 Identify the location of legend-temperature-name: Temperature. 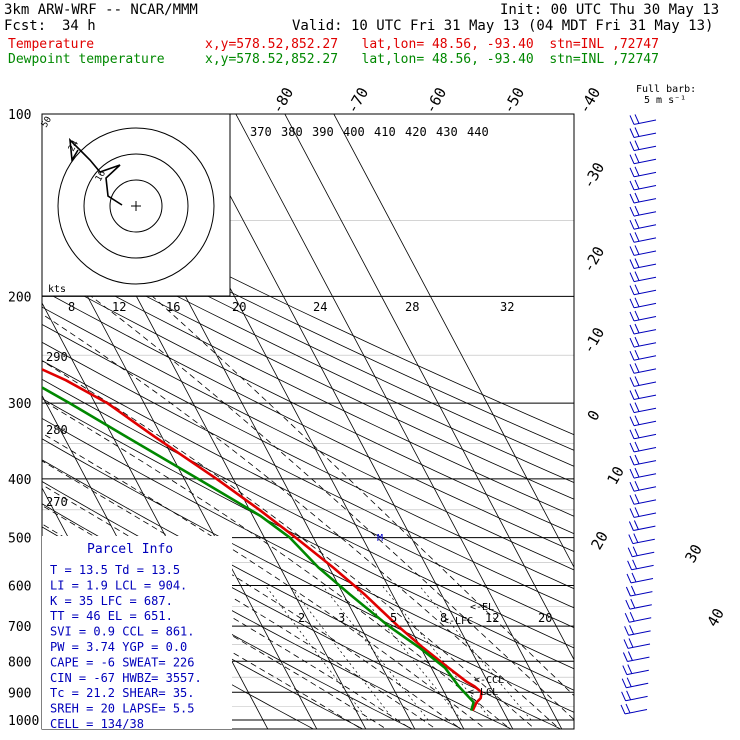
(51, 44).